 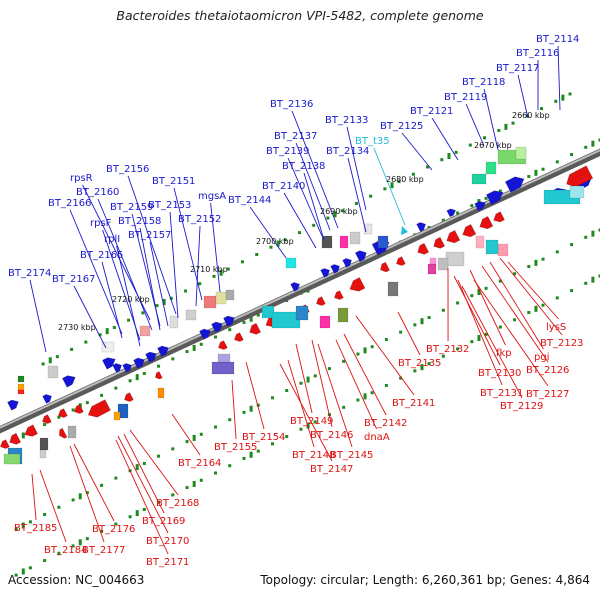 What do you see at coordinates (331, 435) in the screenshot?
I see `gene-label: BT_2146` at bounding box center [331, 435].